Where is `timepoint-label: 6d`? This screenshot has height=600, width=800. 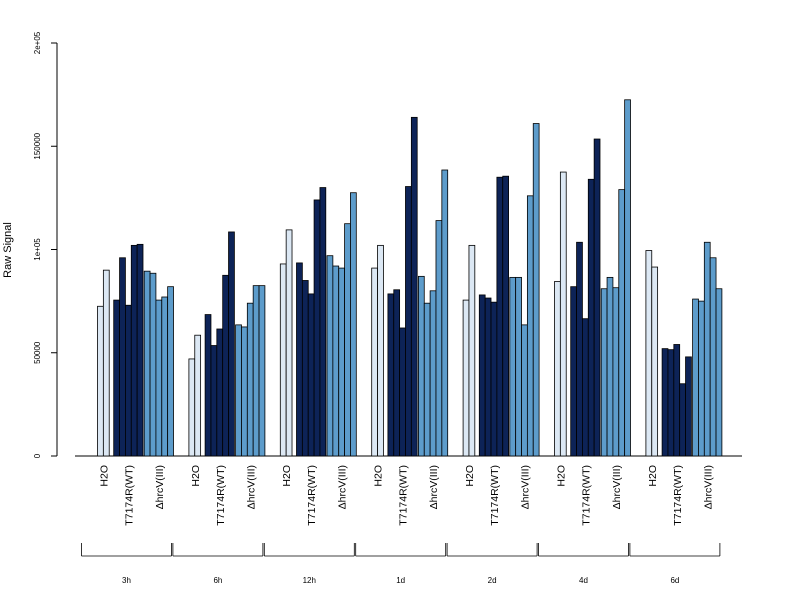 timepoint-label: 6d is located at coordinates (674, 580).